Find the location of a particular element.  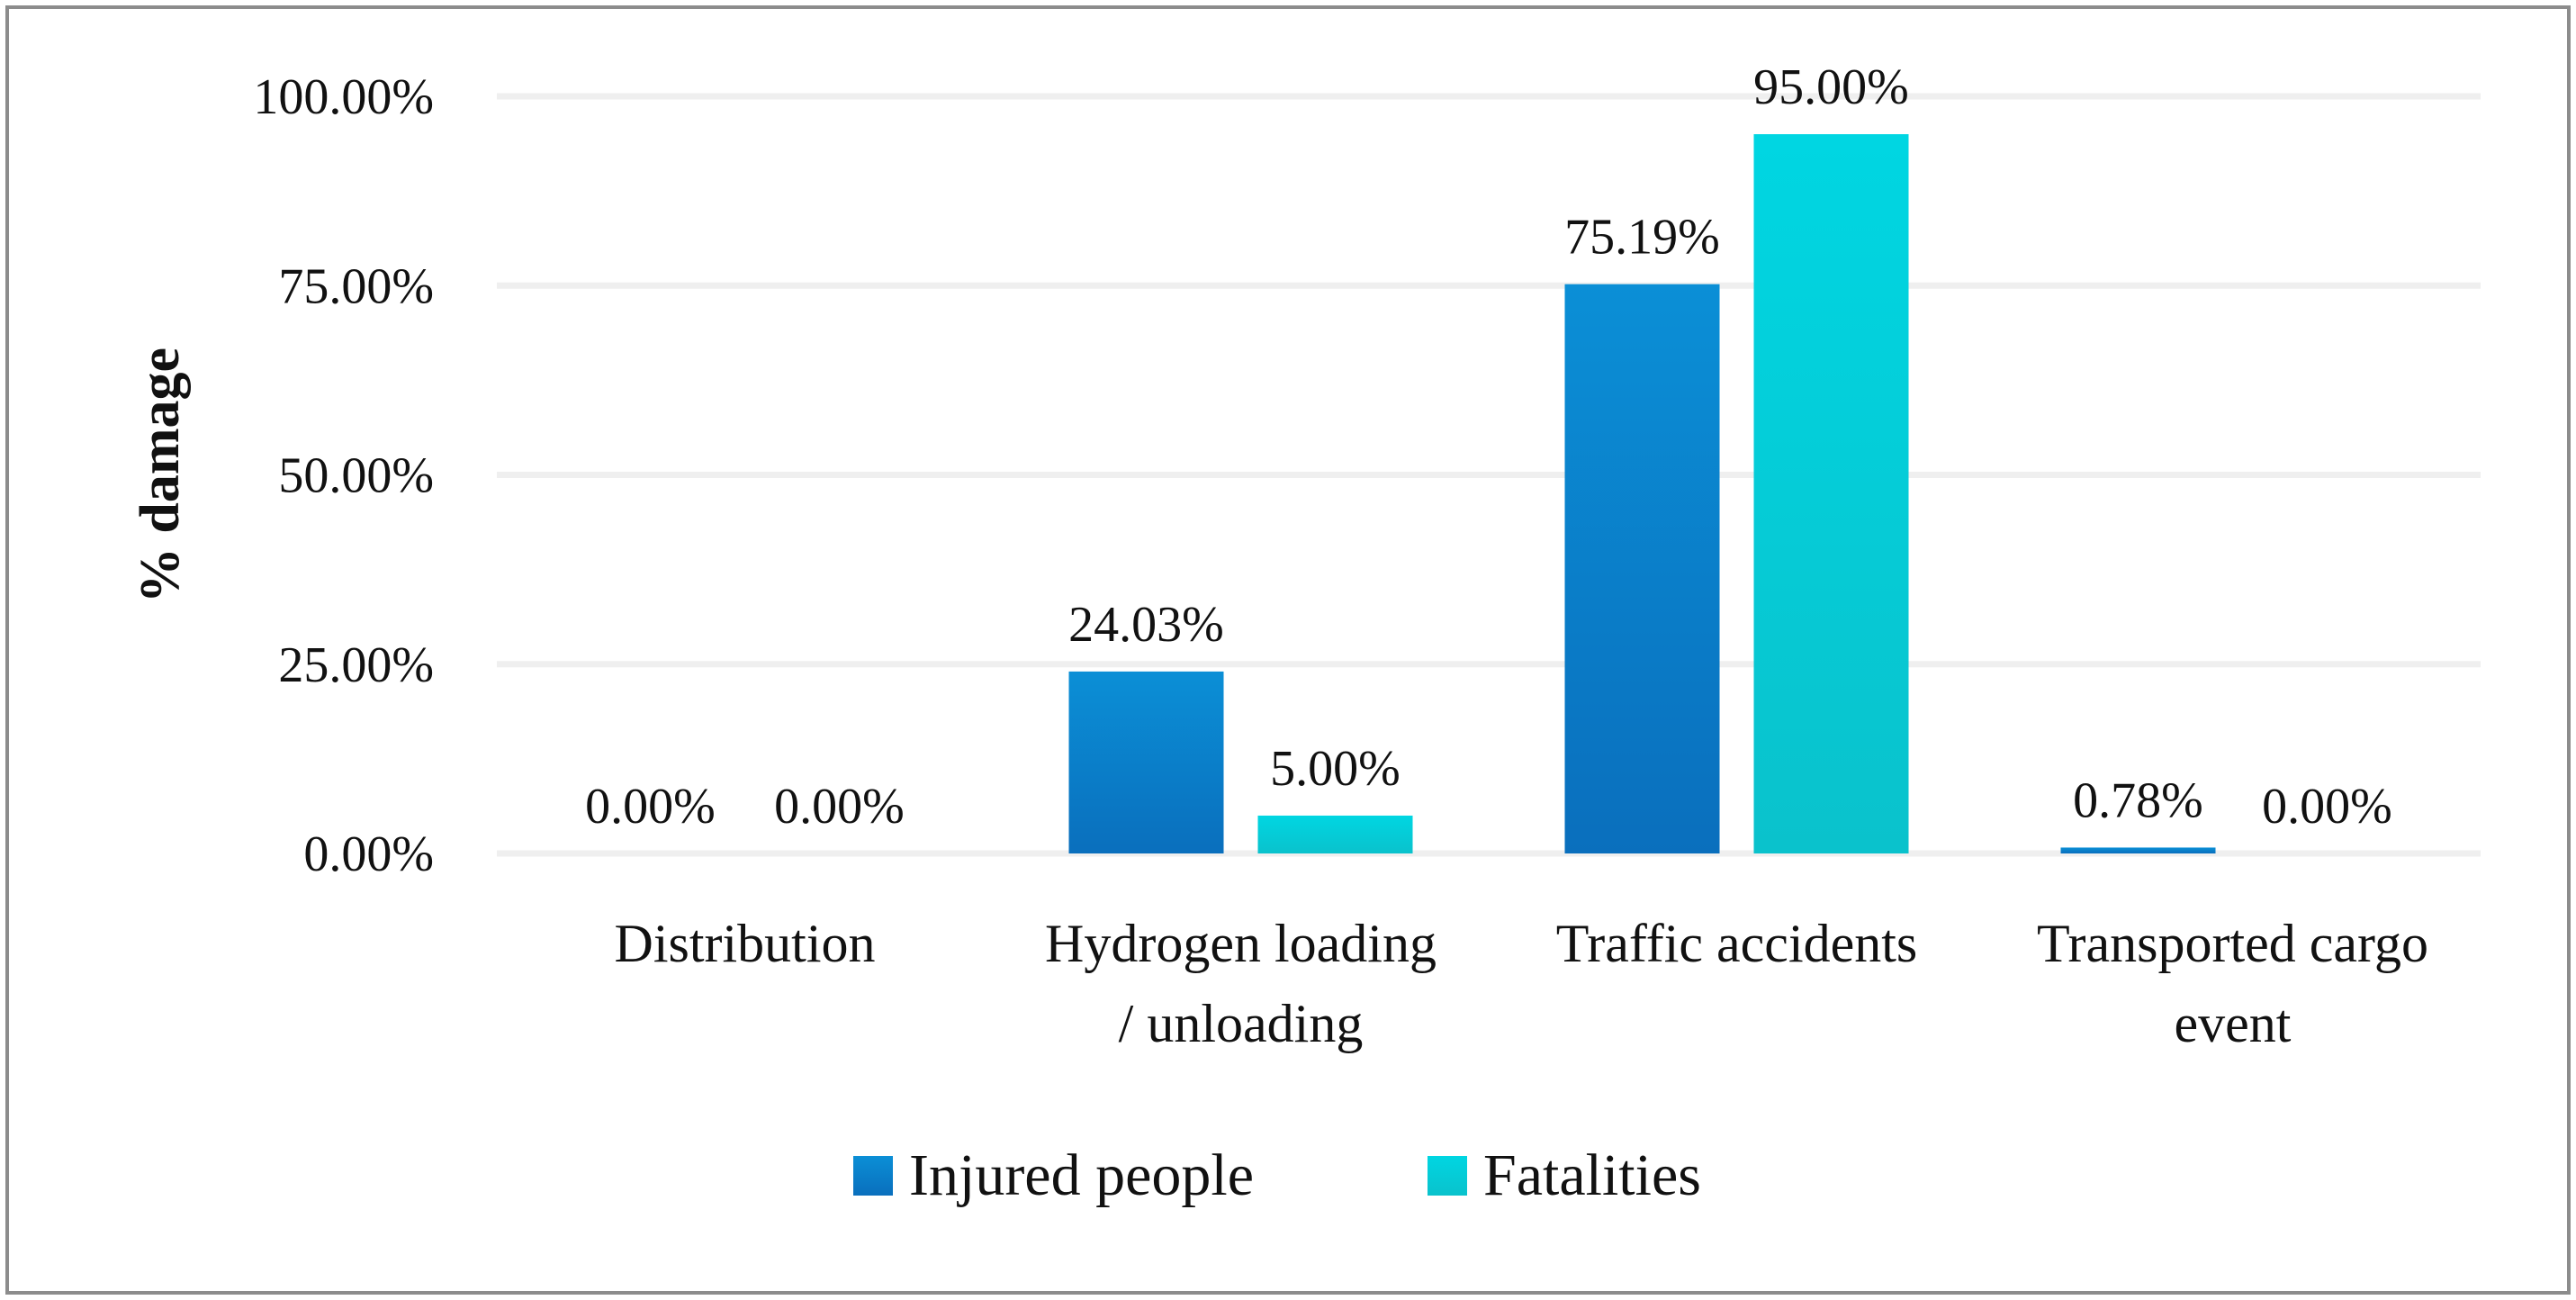

y-tick-label: 25.00% is located at coordinates (356, 665).